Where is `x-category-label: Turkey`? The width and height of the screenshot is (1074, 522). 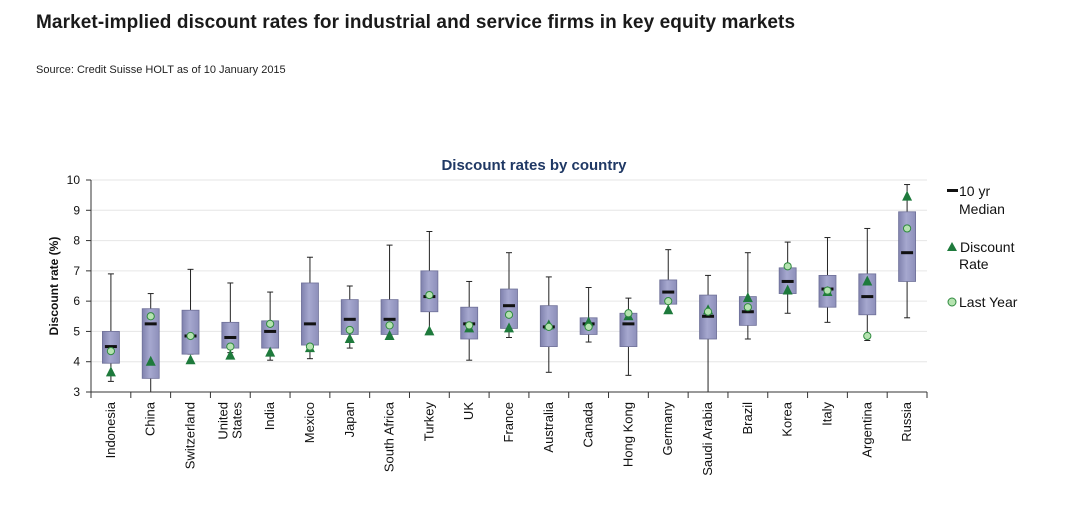 x-category-label: Turkey is located at coordinates (428, 422).